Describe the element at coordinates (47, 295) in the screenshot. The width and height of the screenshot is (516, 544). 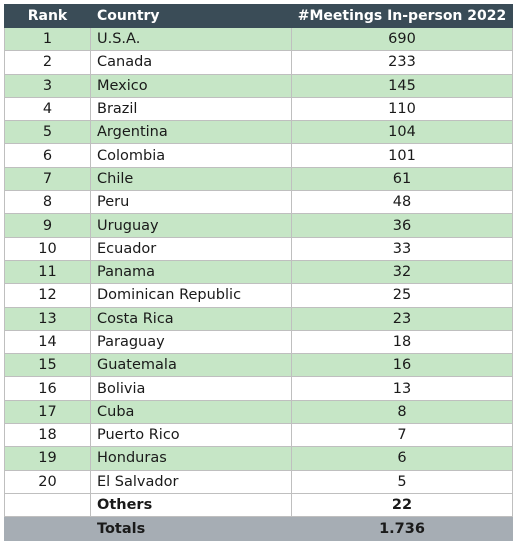
I see `rank-cell: 12` at that location.